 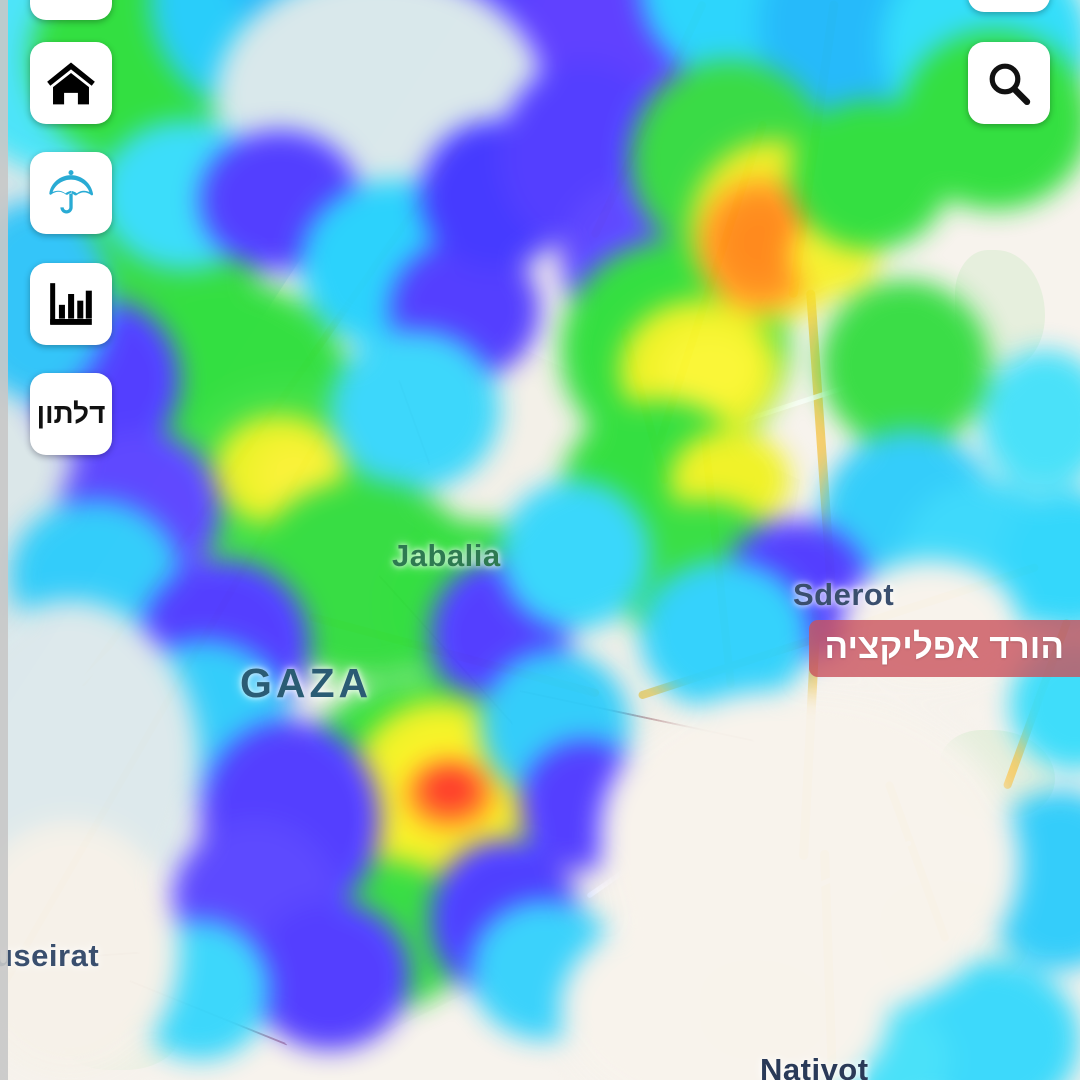 What do you see at coordinates (944, 648) in the screenshot?
I see `download-app-banner: הורד אפליקציה` at bounding box center [944, 648].